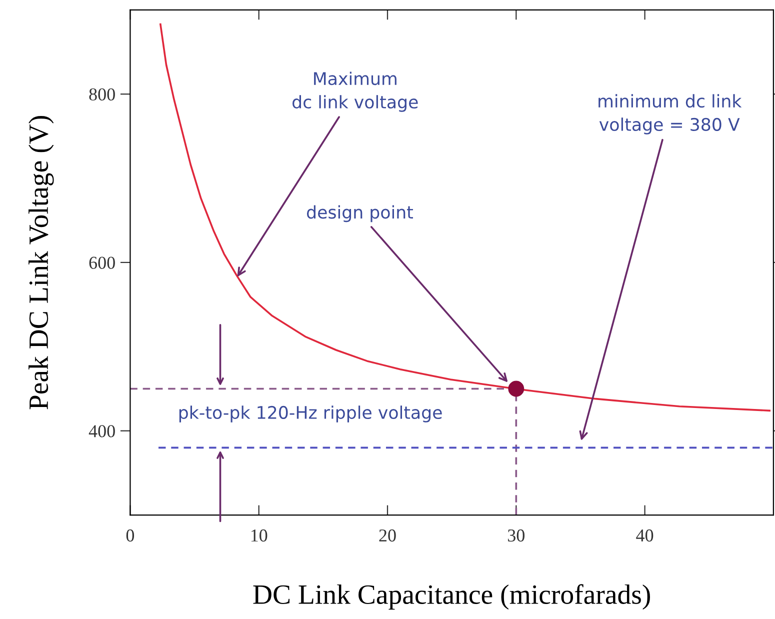 This screenshot has height=619, width=775. I want to click on annotation: minimum dc link voltage = 380 V, so click(670, 114).